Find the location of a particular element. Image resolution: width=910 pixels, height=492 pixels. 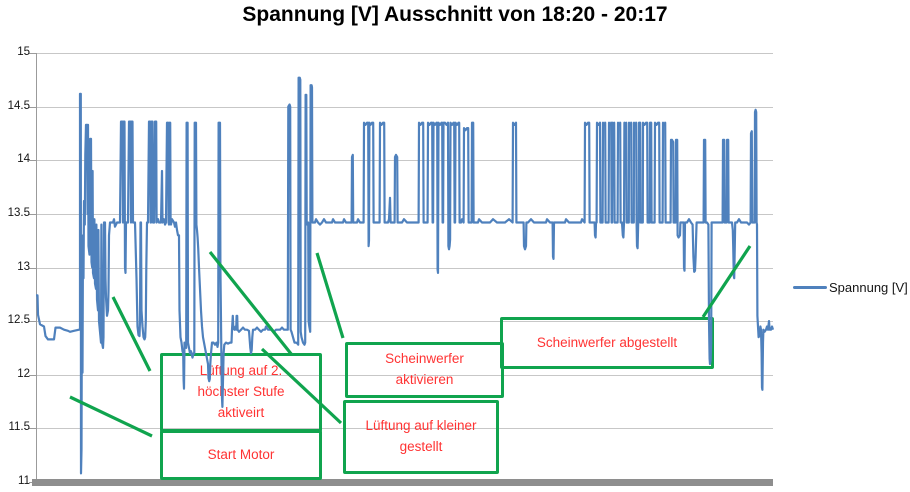

y-axis-label: 13 is located at coordinates (23, 266).